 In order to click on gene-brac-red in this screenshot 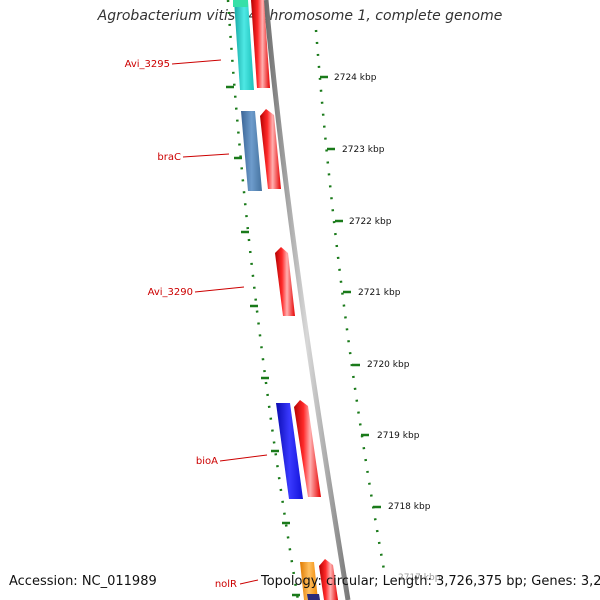, I will do `click(270, 149)`.